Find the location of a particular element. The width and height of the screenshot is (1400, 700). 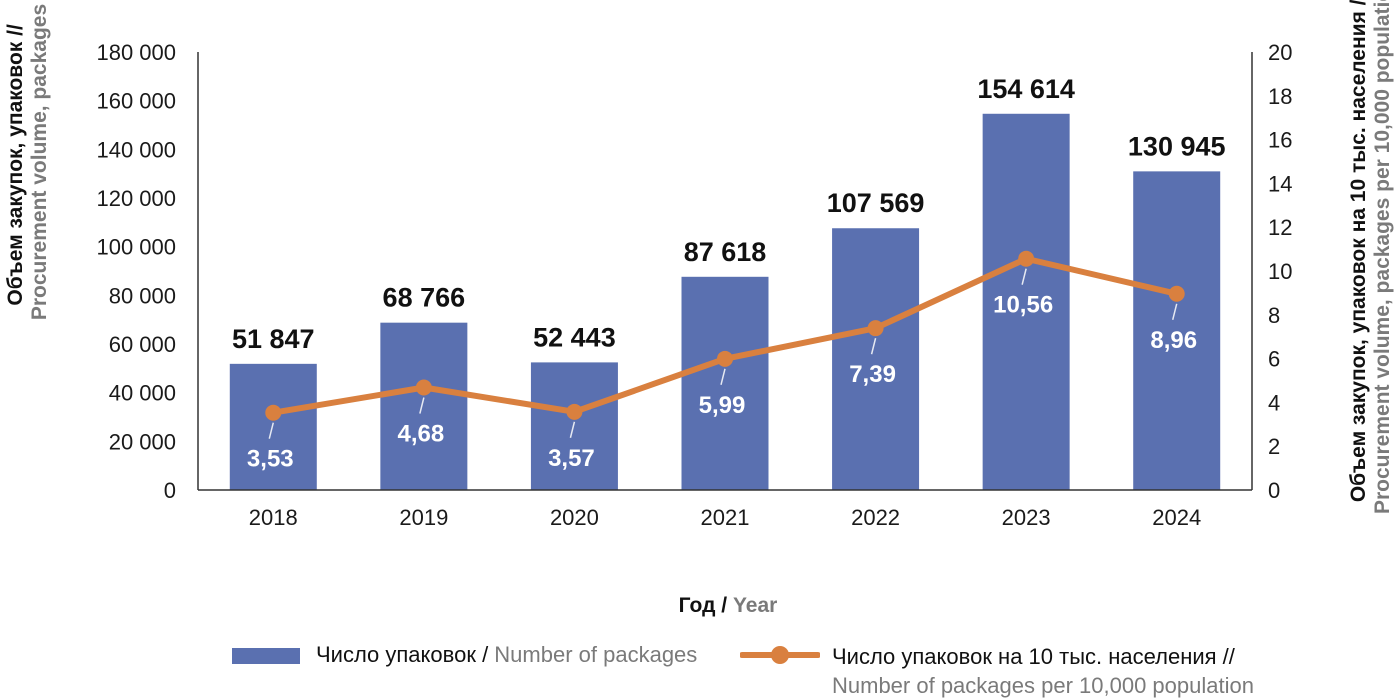

bar-value-label: 130 945 is located at coordinates (1177, 146).